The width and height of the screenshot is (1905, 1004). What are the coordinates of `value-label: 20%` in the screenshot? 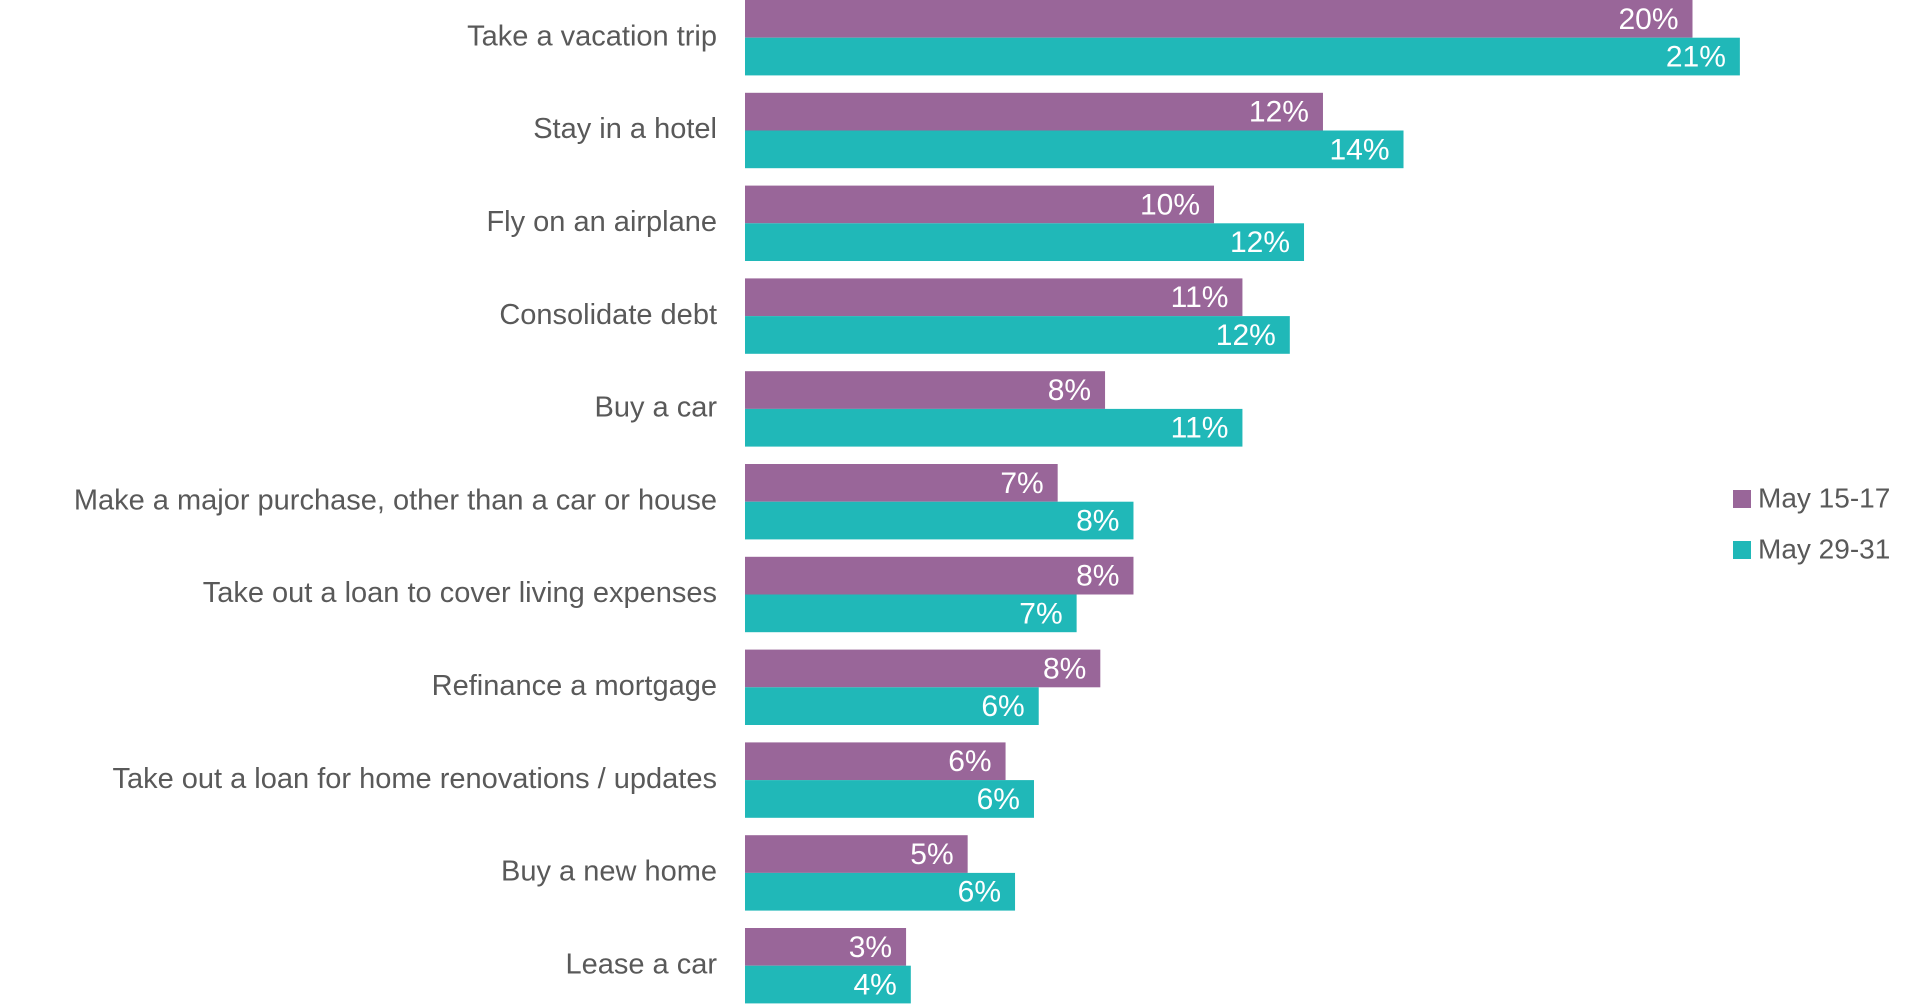 It's located at (1648, 19).